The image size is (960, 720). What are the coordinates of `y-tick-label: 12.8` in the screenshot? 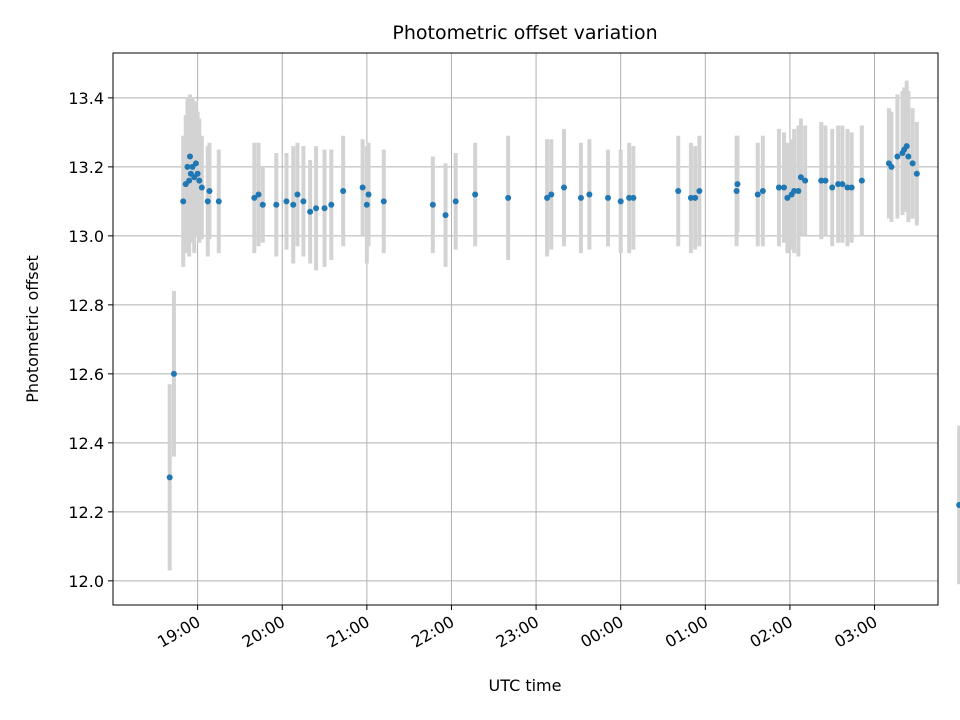 It's located at (86, 305).